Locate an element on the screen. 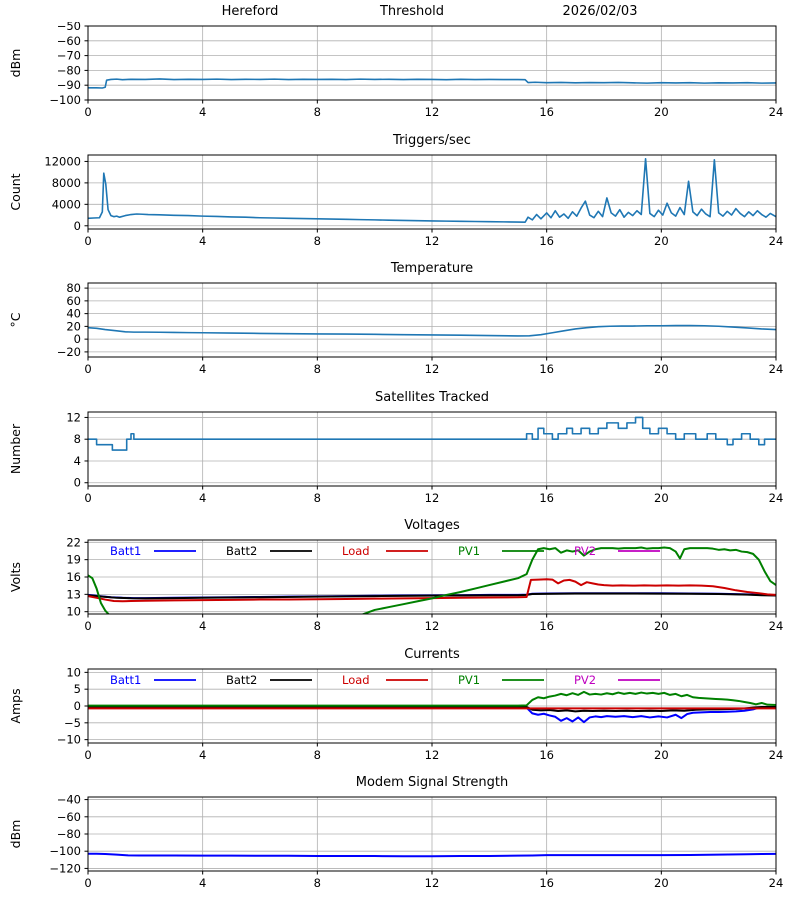 This screenshot has width=800, height=900. series-line-temperature-c is located at coordinates (432, 330).